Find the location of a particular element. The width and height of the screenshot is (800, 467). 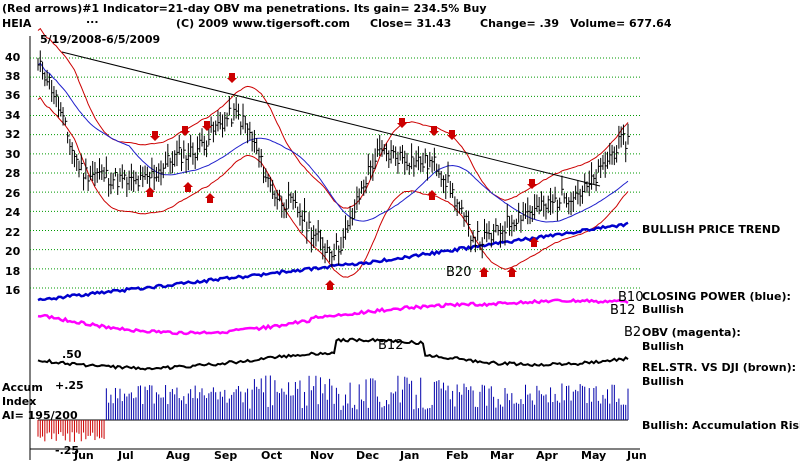

x-tick-label: Aug is located at coordinates (178, 455).